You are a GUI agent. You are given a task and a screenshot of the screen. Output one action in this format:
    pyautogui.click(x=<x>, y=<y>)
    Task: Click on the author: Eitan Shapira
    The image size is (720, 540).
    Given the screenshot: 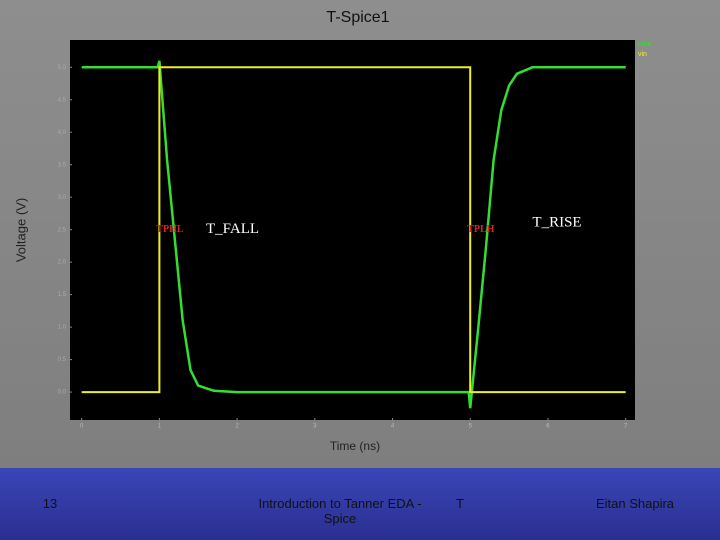 What is the action you would take?
    pyautogui.click(x=635, y=503)
    